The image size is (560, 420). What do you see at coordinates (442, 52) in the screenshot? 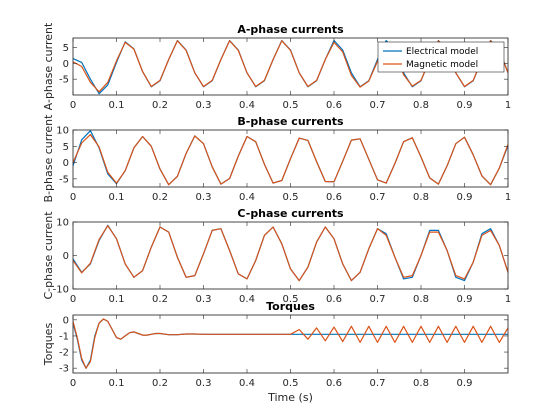
I see `legend-entry: Electrical model` at bounding box center [442, 52].